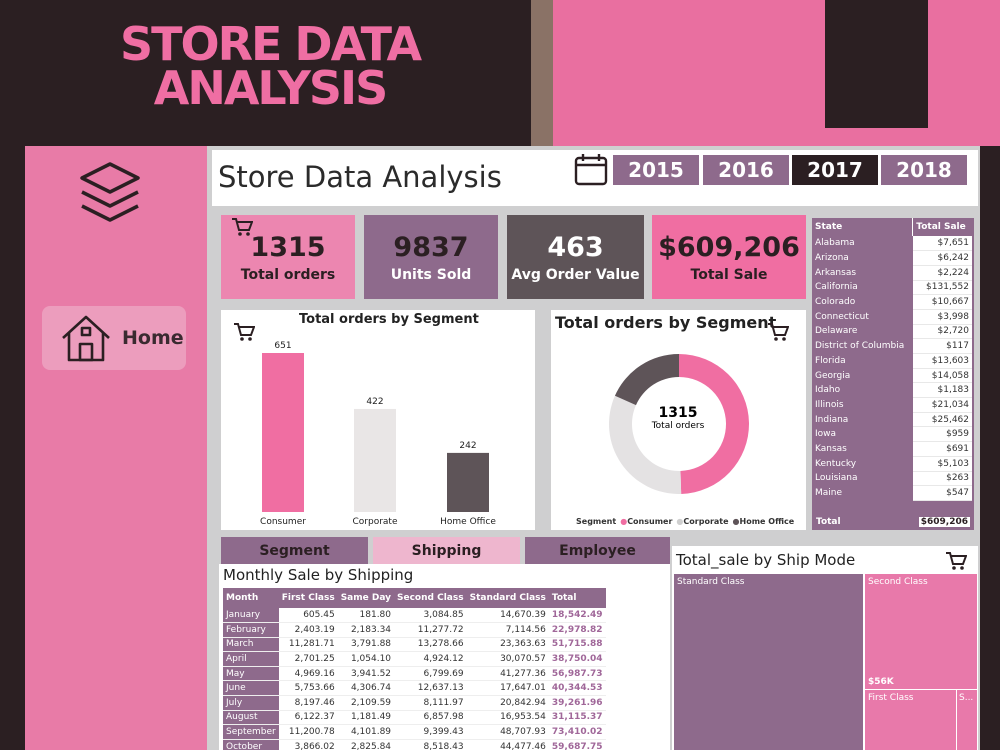 This screenshot has width=1000, height=750. What do you see at coordinates (375, 522) in the screenshot?
I see `bar-category-label: Corporate` at bounding box center [375, 522].